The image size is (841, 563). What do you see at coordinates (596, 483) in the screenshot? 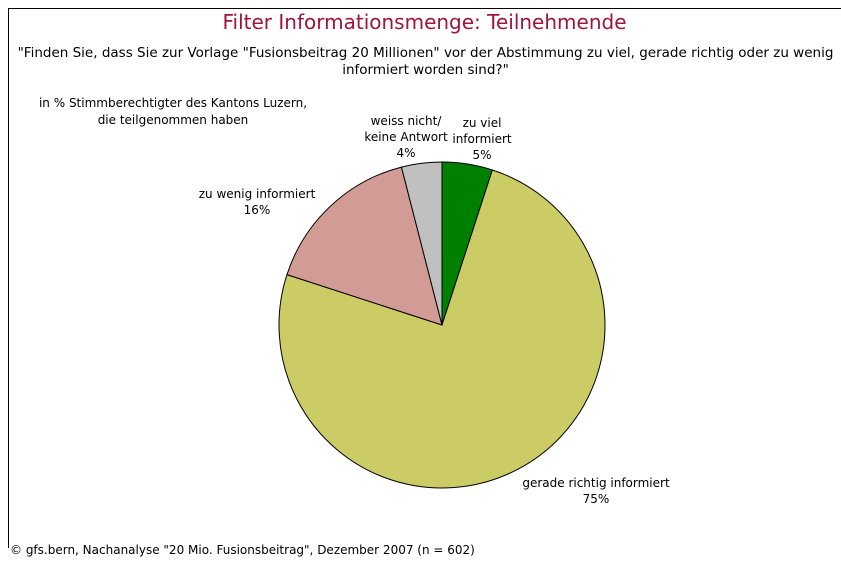
I see `category-label: gerade richtig informiert` at bounding box center [596, 483].